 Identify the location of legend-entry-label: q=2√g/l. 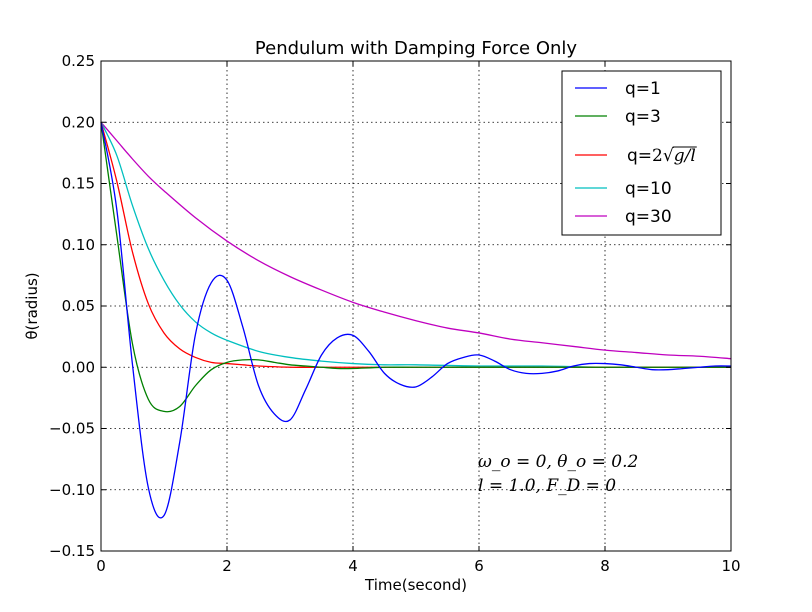
(661, 156).